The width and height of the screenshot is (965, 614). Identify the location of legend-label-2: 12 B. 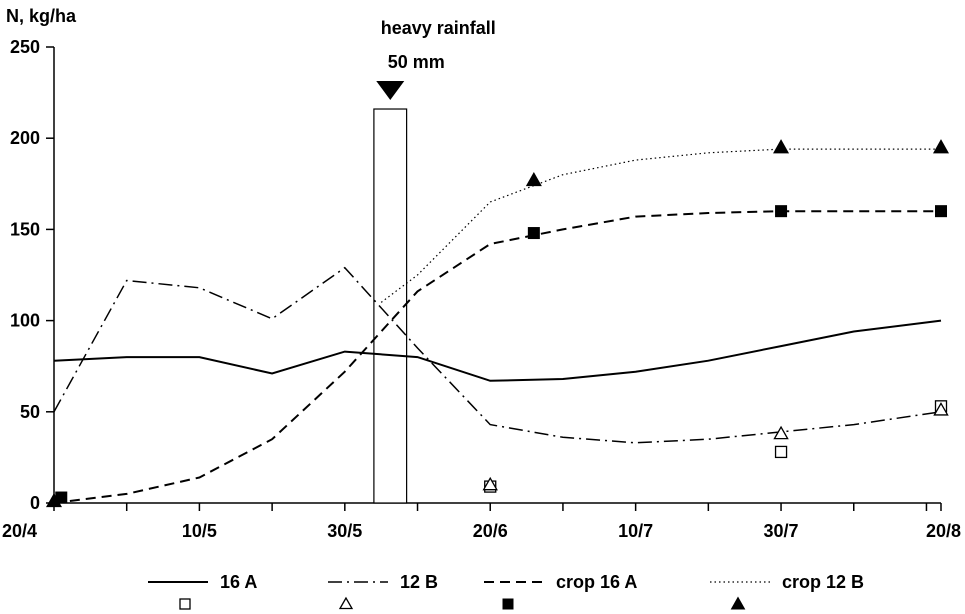
(419, 582).